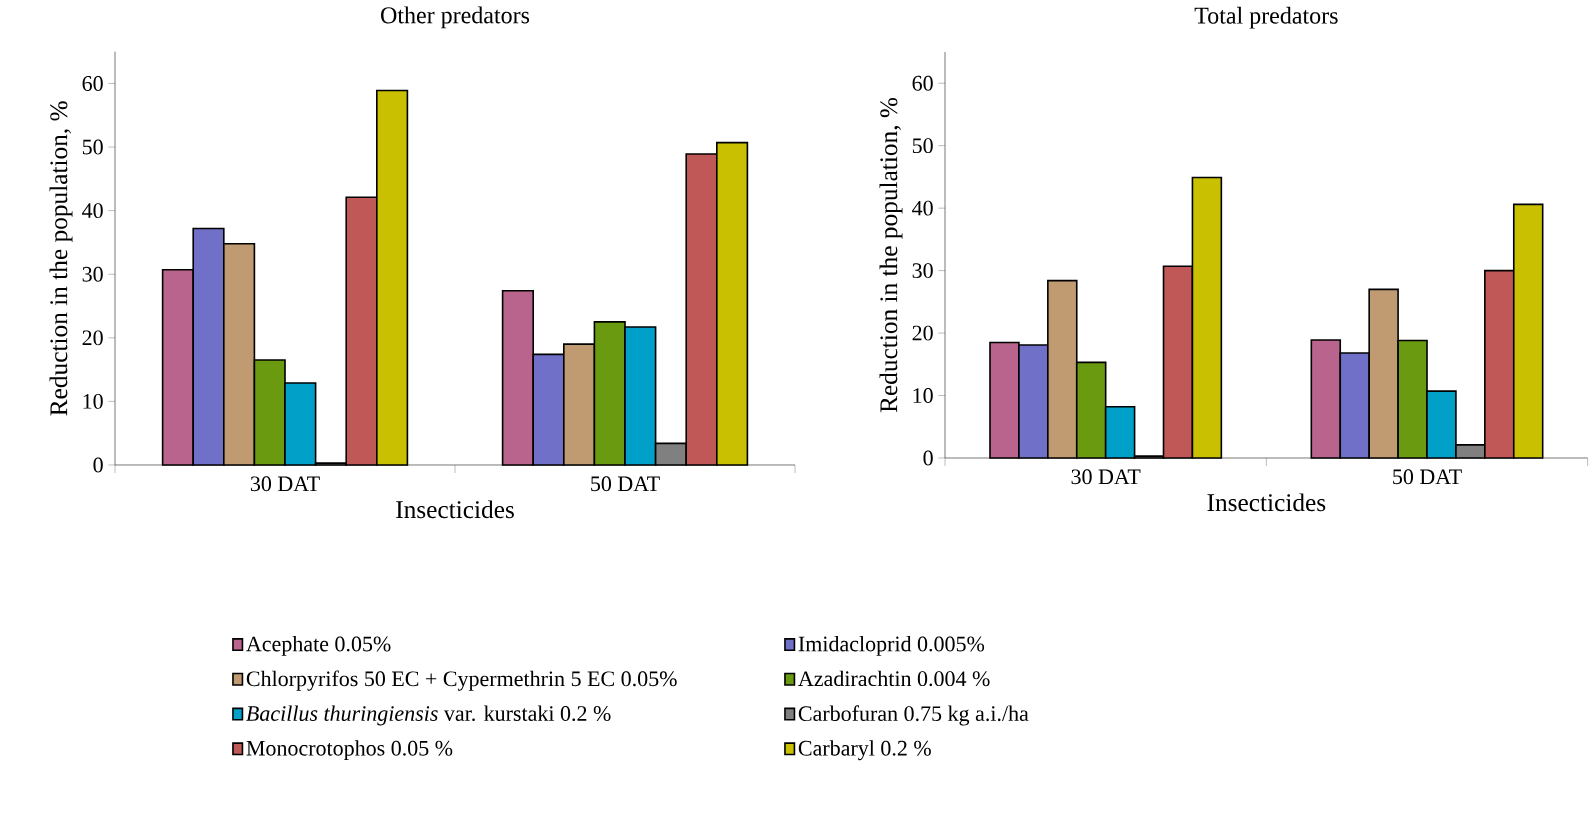 The width and height of the screenshot is (1592, 820). What do you see at coordinates (461, 680) in the screenshot?
I see `legend-label: Chlorpyrifos 50 EC + Cypermethrin 5 EC 0.05%` at bounding box center [461, 680].